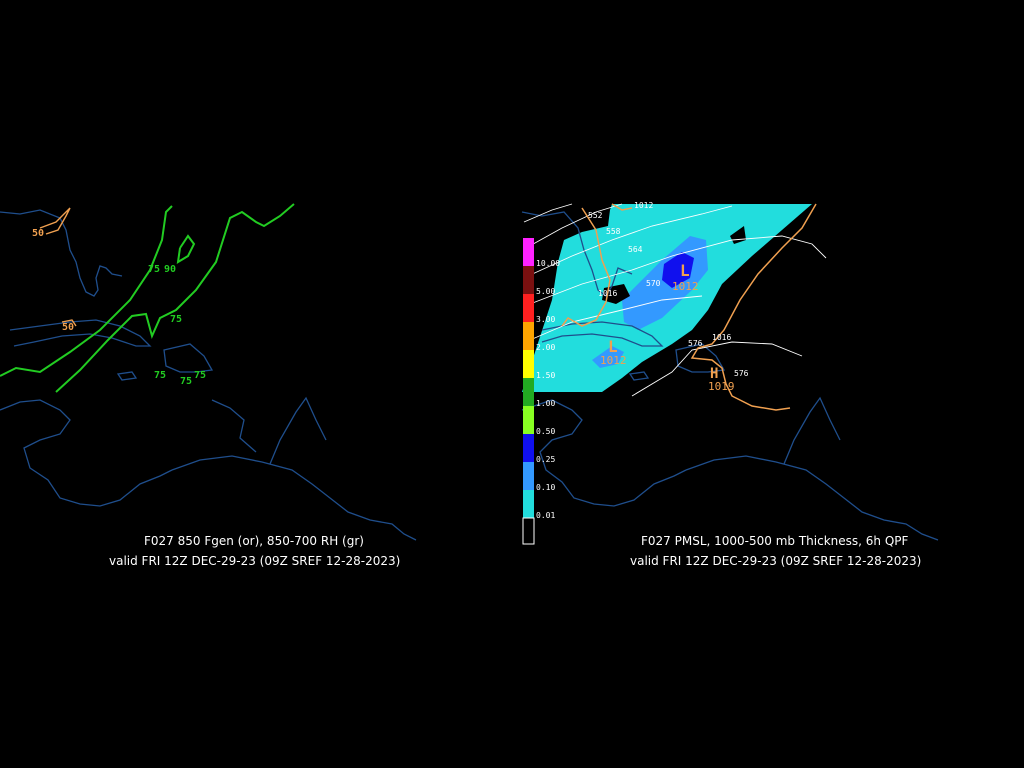  I want to click on qpf-shading, so click(667, 298).